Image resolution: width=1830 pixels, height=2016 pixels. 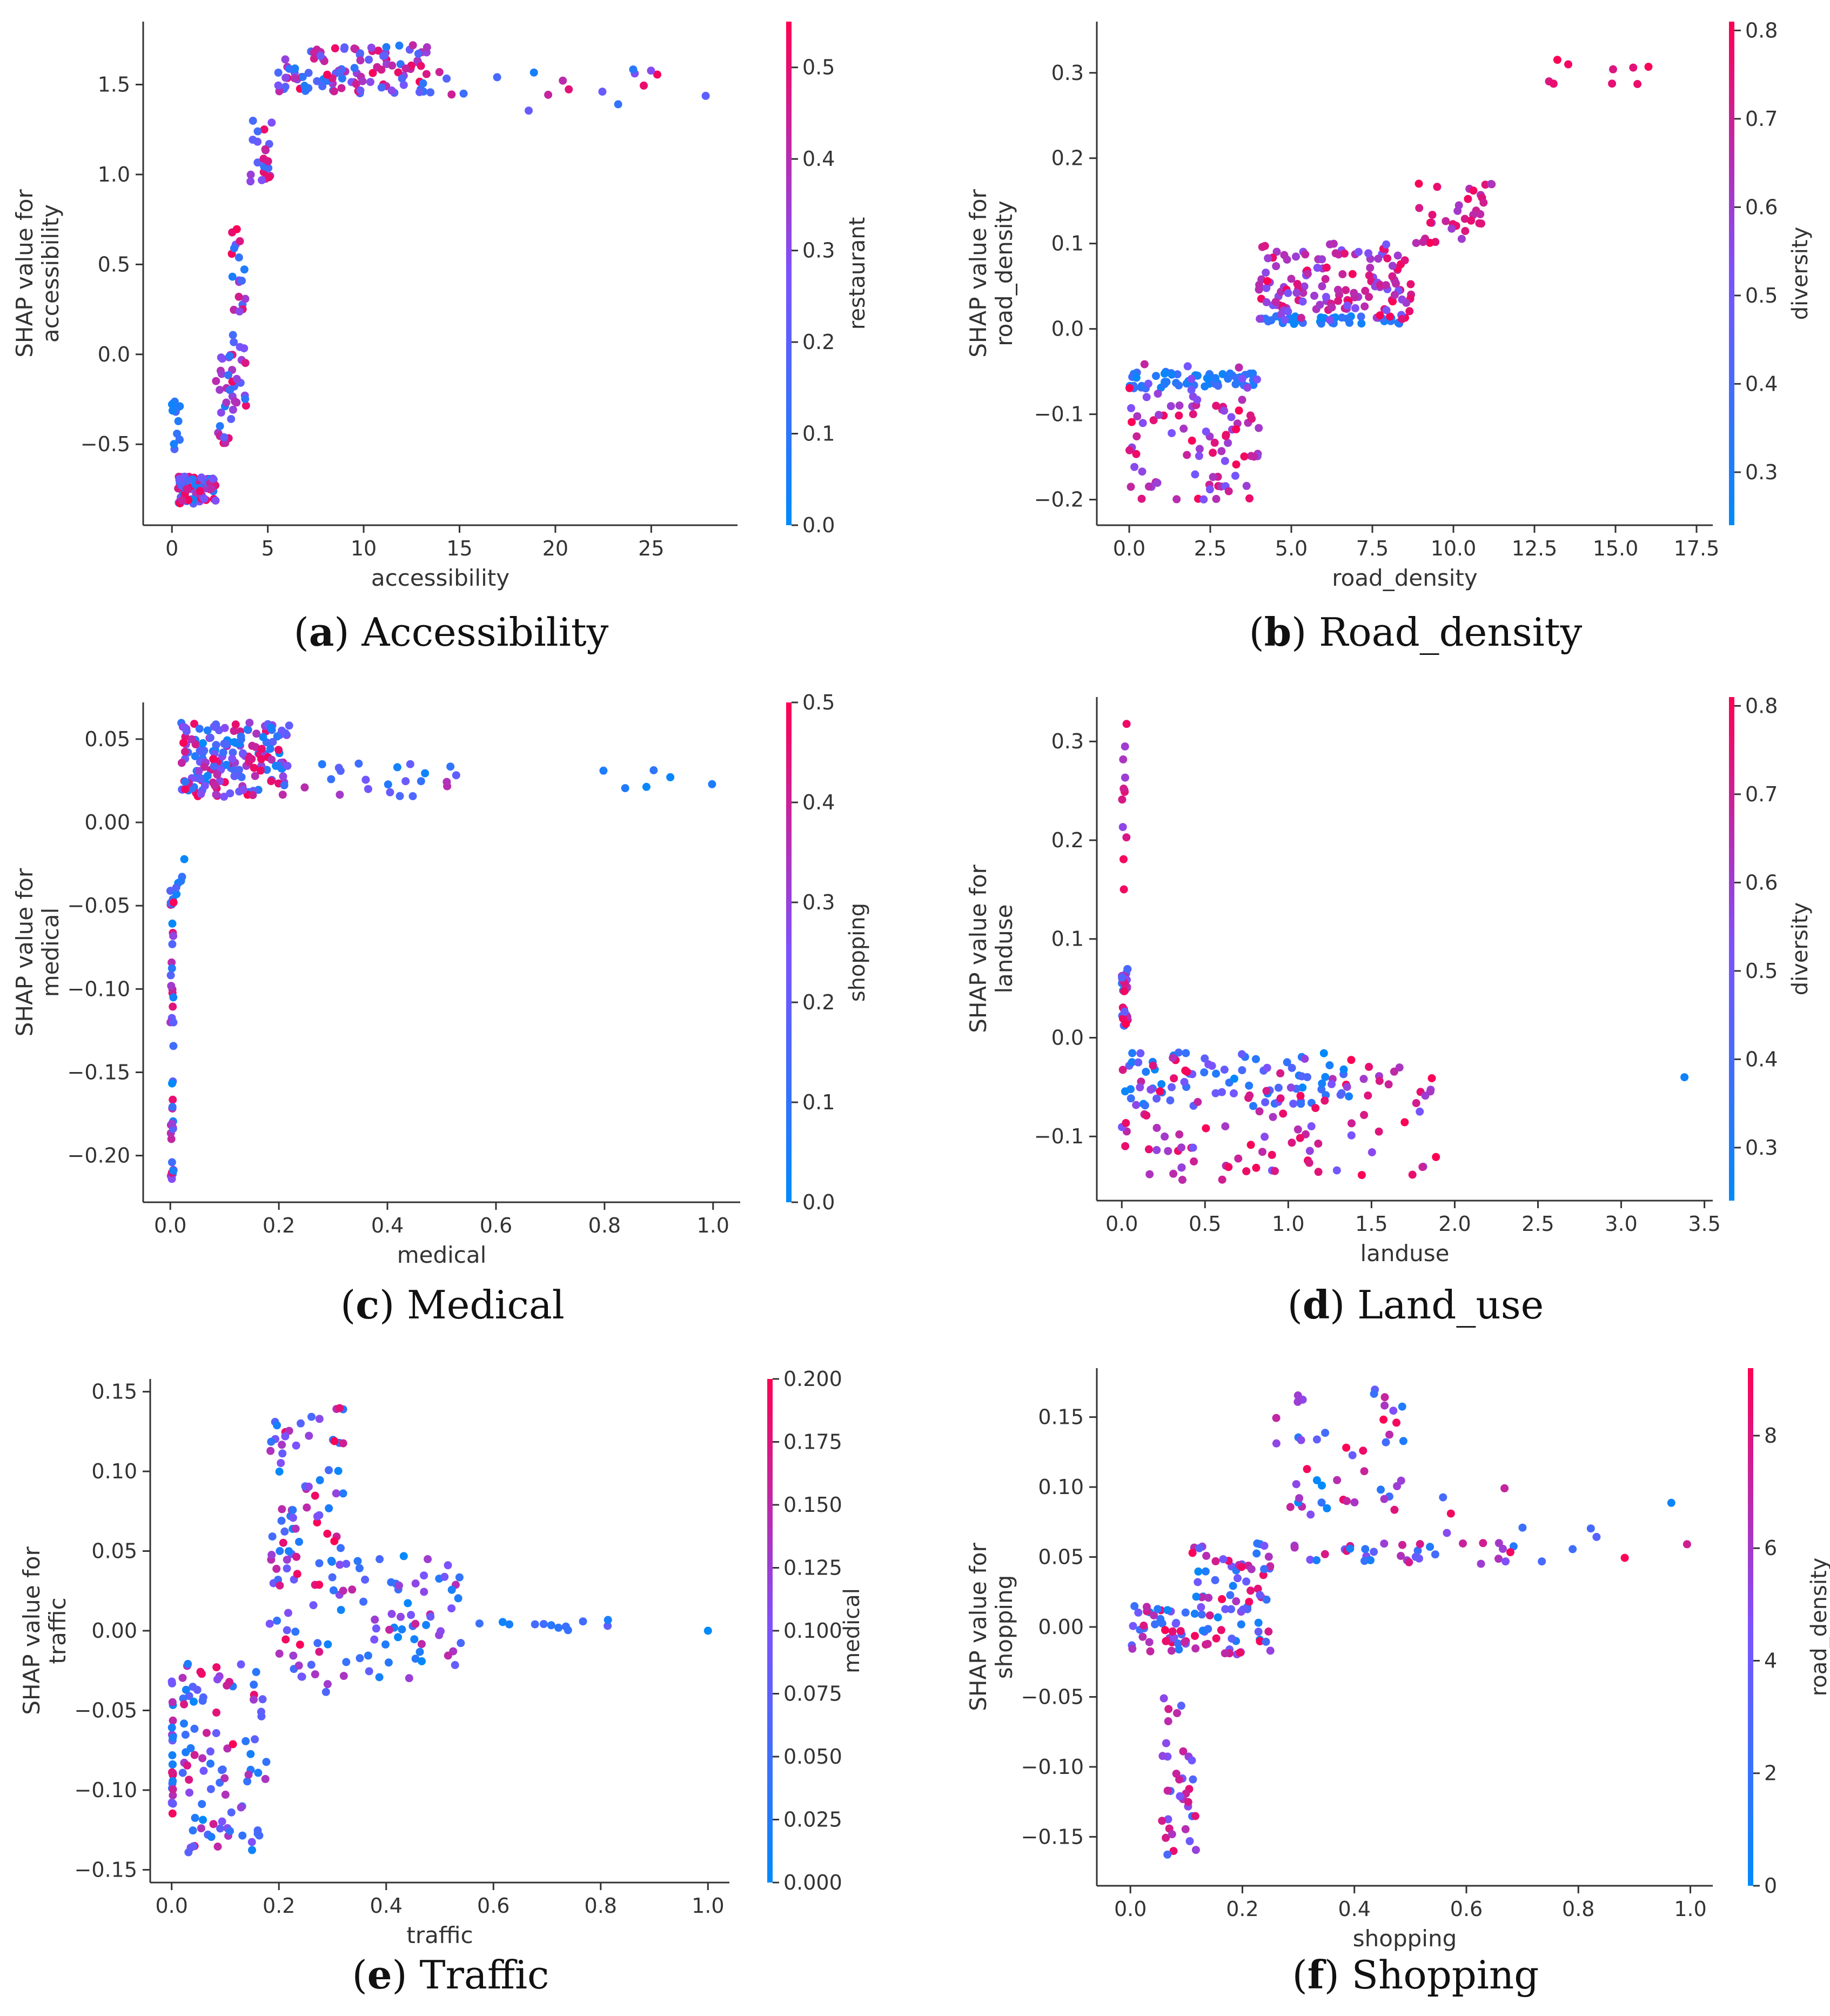 What do you see at coordinates (1371, 1224) in the screenshot?
I see `x-tick-label: 1.5` at bounding box center [1371, 1224].